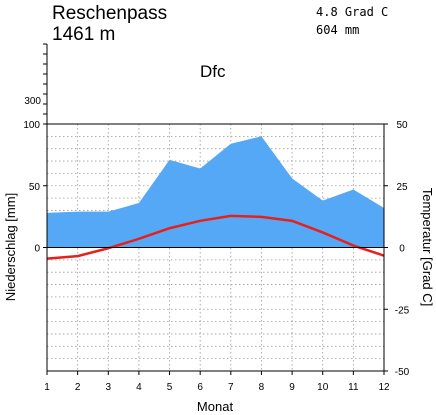 This screenshot has height=415, width=436. What do you see at coordinates (384, 387) in the screenshot?
I see `x-tick-label: 12` at bounding box center [384, 387].